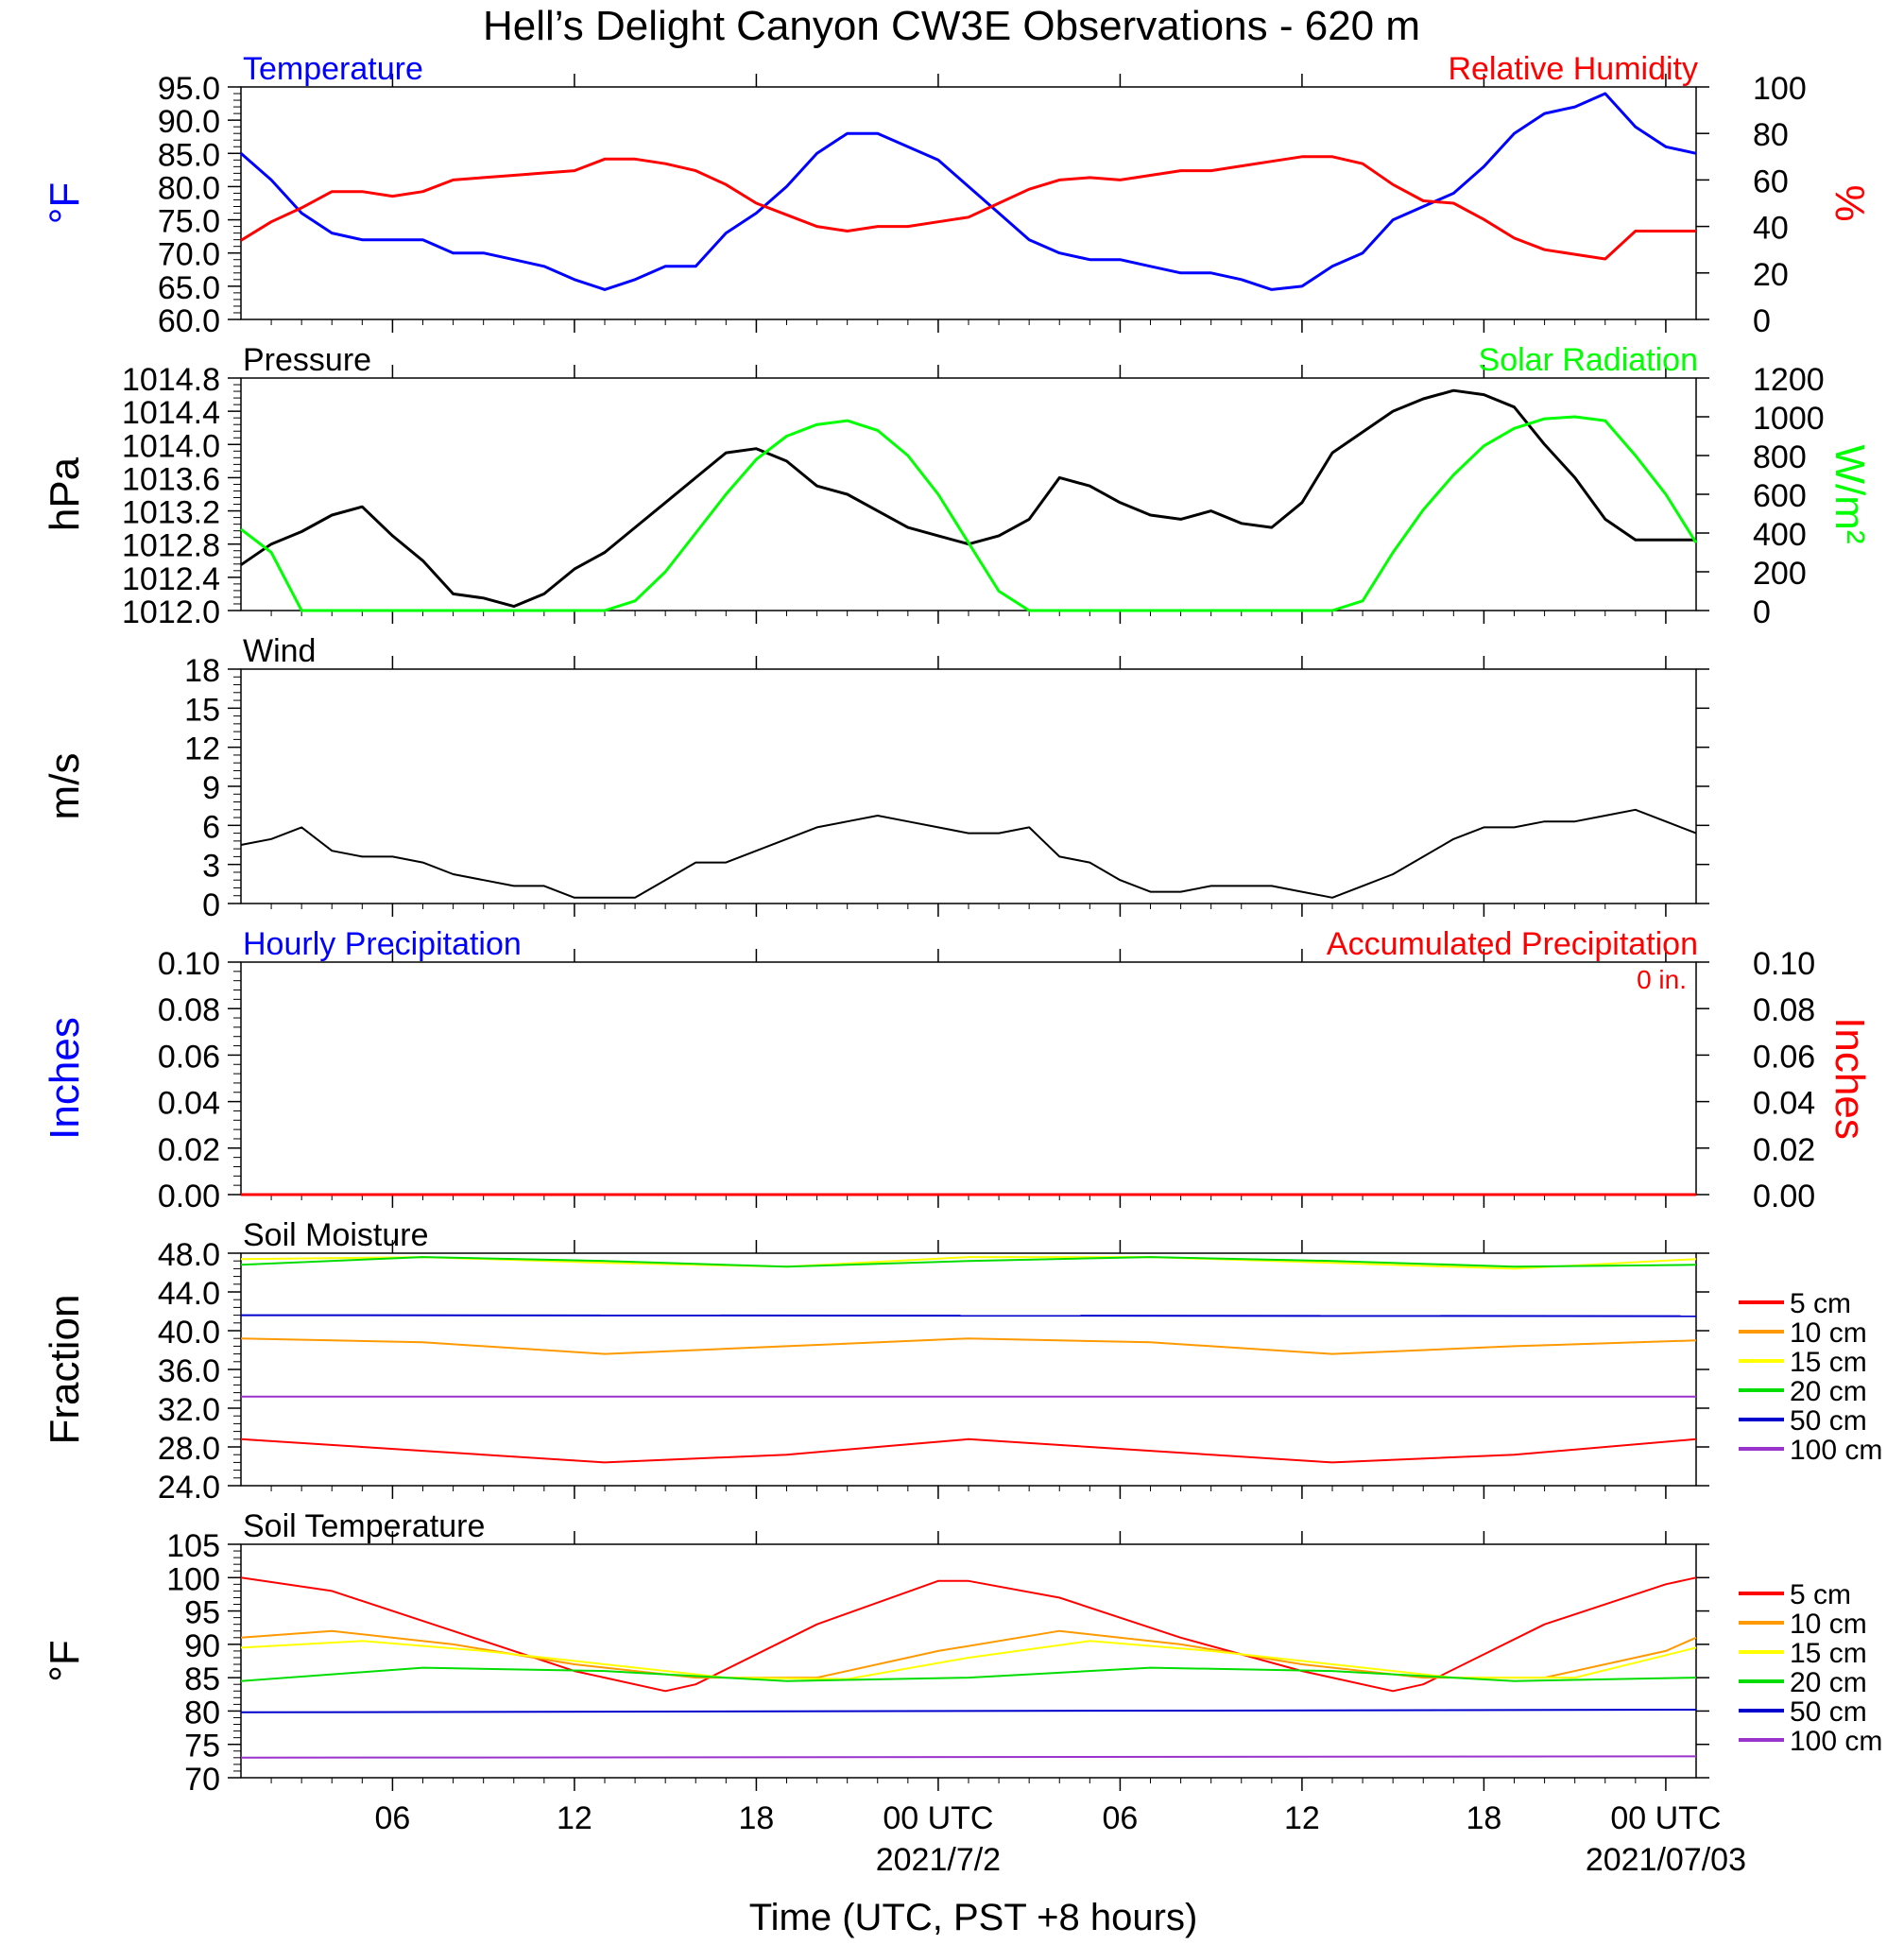  Describe the element at coordinates (1771, 229) in the screenshot. I see `y-tick-label-right: 40` at that location.